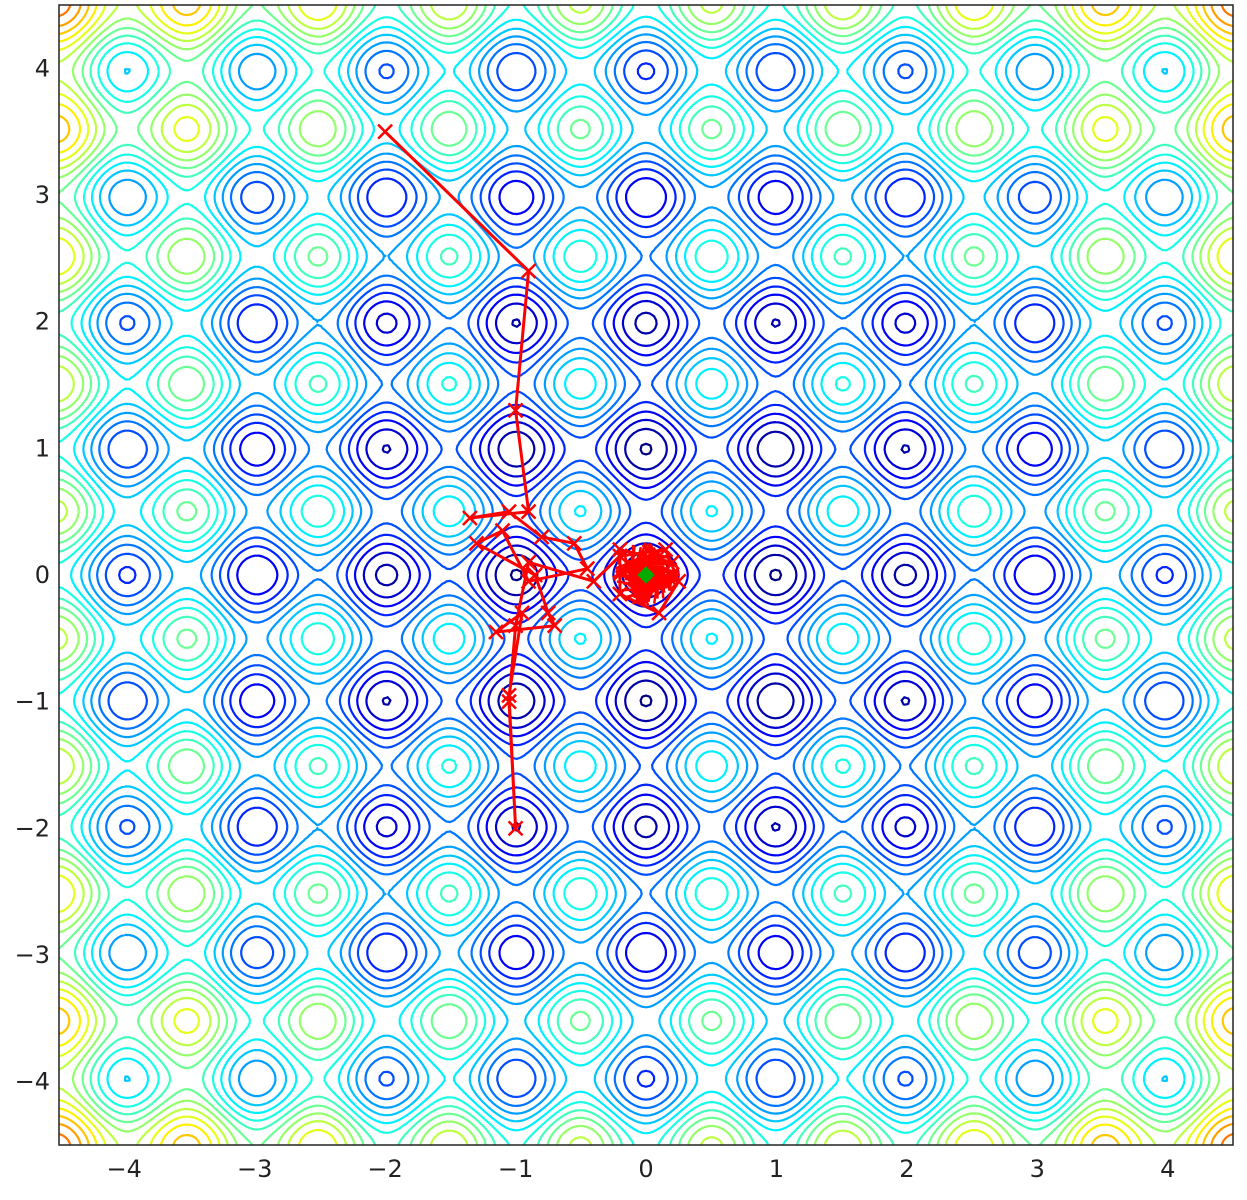 This screenshot has height=1200, width=1247. What do you see at coordinates (645, 1169) in the screenshot?
I see `x-tick-label: 0` at bounding box center [645, 1169].